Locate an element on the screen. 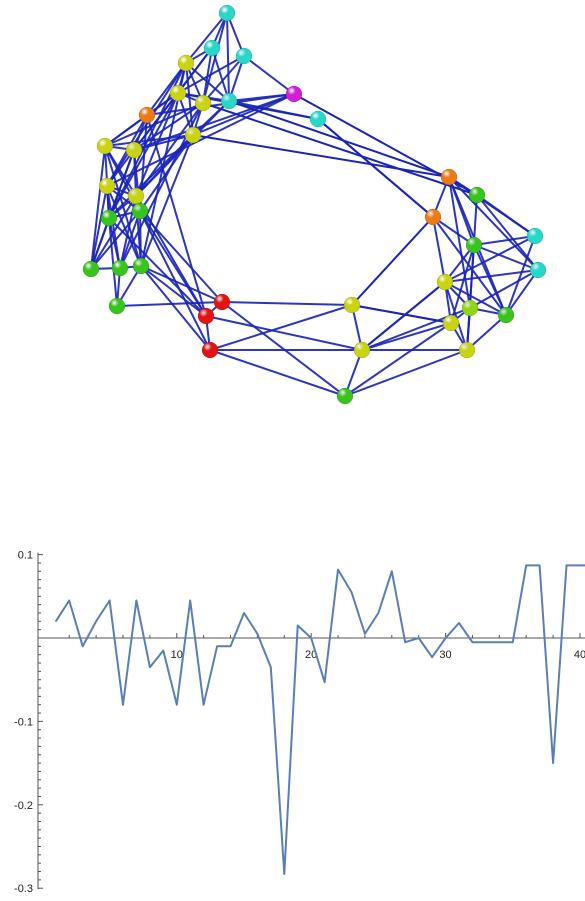  x-tick-label: 10 is located at coordinates (177, 655).